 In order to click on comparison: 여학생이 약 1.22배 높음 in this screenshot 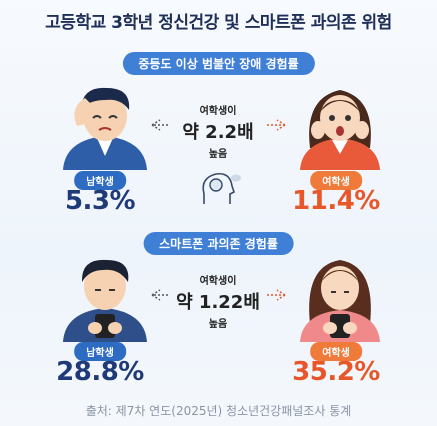, I will do `click(218, 301)`.